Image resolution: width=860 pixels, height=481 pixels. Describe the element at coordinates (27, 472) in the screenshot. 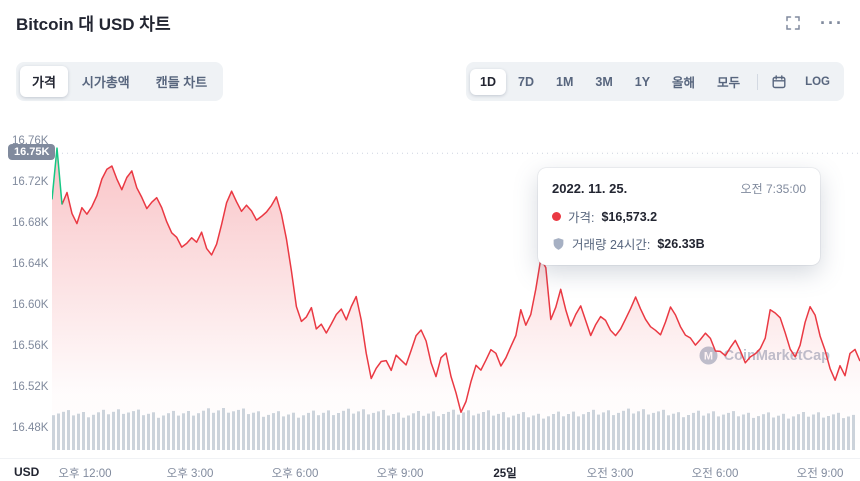

I see `currency-label: USD` at that location.